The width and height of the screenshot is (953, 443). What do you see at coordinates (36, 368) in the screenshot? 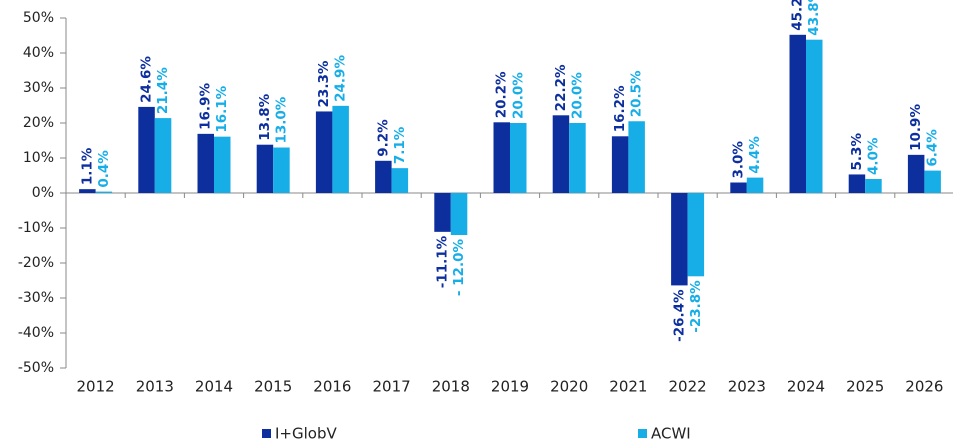
I see `y-tick-label: -50%` at bounding box center [36, 368].